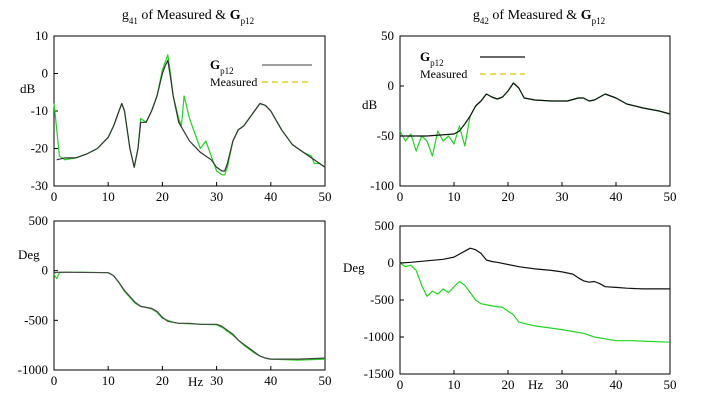  I want to click on y-tick-label: 10, so click(41, 35).